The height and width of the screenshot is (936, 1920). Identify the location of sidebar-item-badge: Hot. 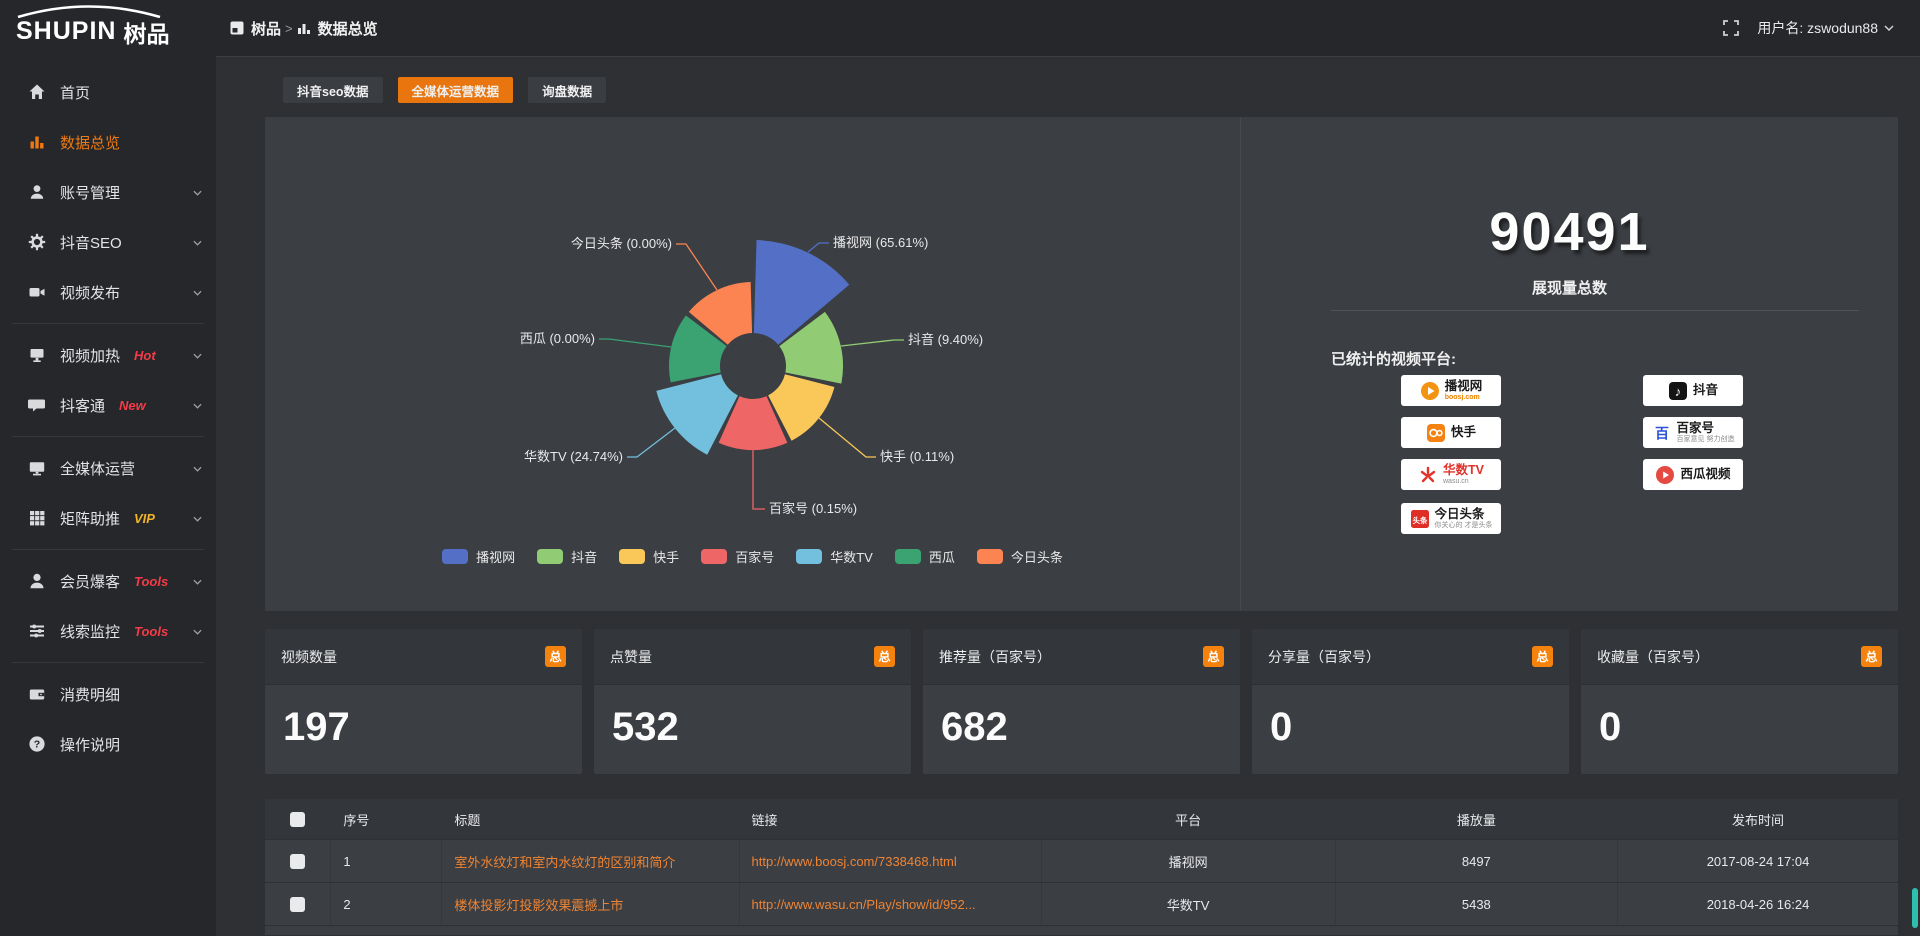
(145, 355).